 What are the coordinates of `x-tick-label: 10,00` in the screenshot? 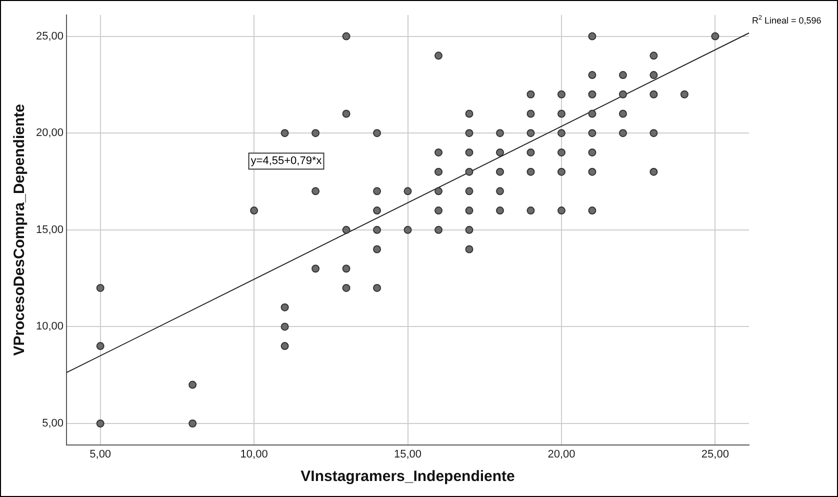 It's located at (254, 454).